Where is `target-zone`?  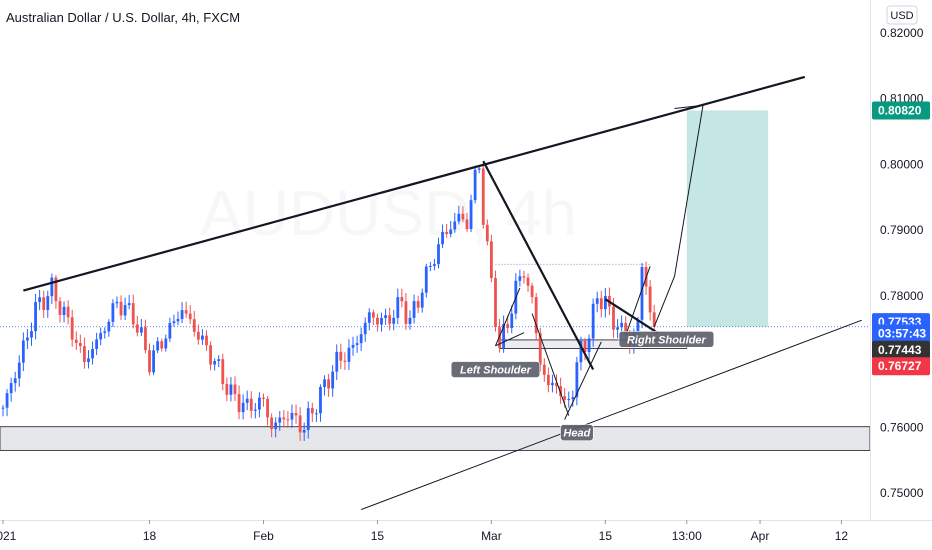 target-zone is located at coordinates (727, 218).